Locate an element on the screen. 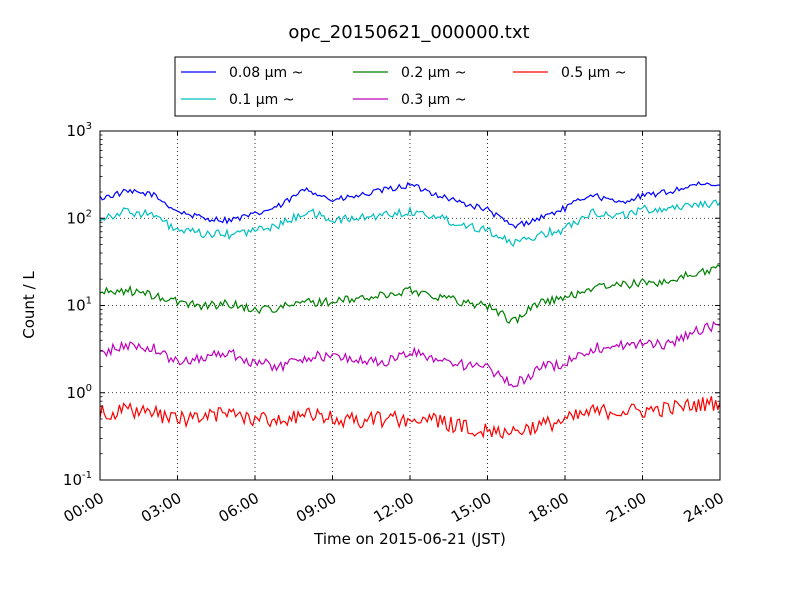 This screenshot has height=600, width=800. legend-label: 0.5 μm ~ is located at coordinates (593, 73).